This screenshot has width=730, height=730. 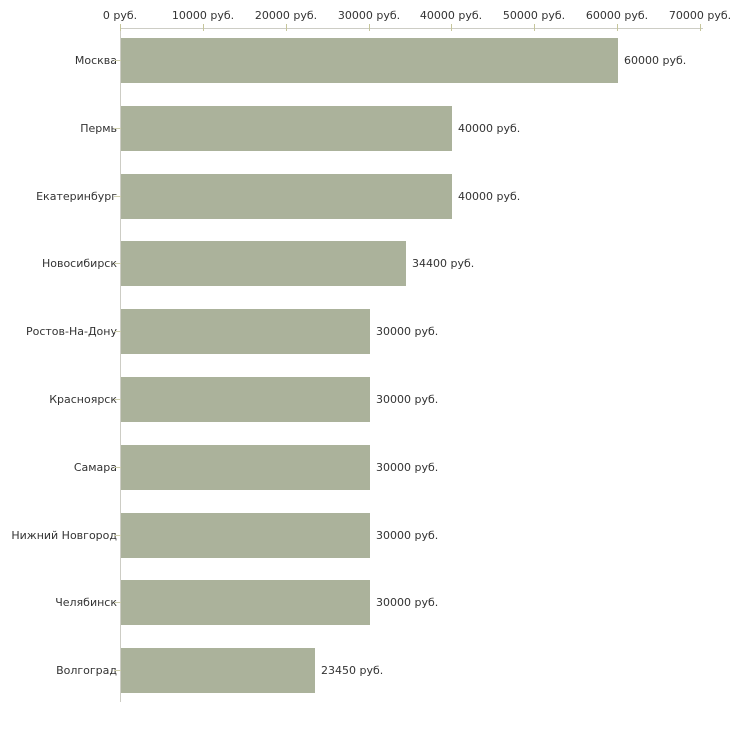 What do you see at coordinates (655, 60) in the screenshot?
I see `bar-value-label: 60000 руб.` at bounding box center [655, 60].